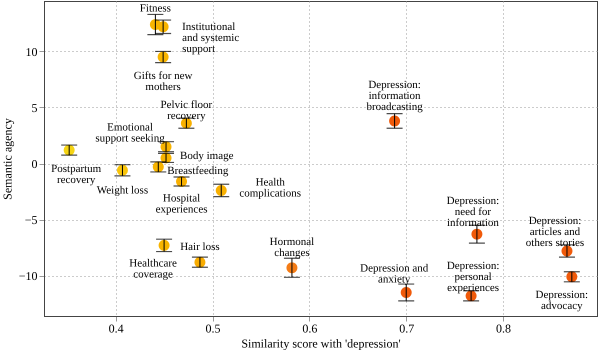 This screenshot has height=350, width=600. I want to click on y-tick-label: −5, so click(31, 220).